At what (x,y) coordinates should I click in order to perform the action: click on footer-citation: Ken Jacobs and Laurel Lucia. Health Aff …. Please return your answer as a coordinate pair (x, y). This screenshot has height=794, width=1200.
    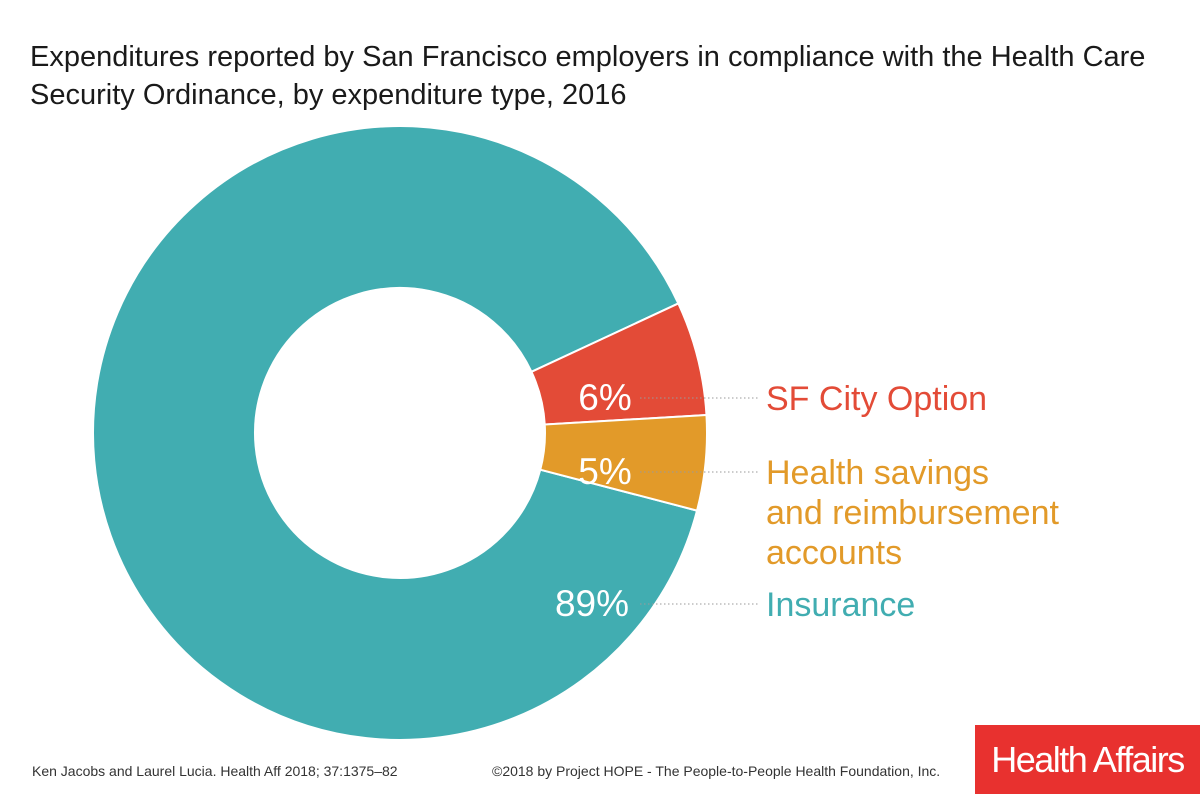
    Looking at the image, I should click on (215, 771).